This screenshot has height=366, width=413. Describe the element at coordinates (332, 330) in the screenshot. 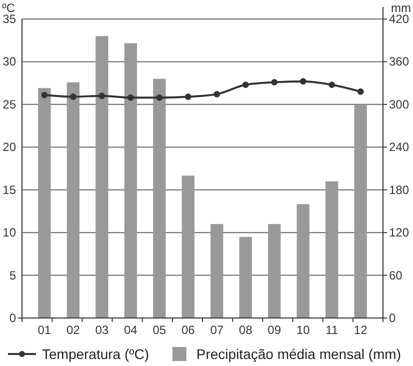

I see `x-tick-label: 11` at that location.